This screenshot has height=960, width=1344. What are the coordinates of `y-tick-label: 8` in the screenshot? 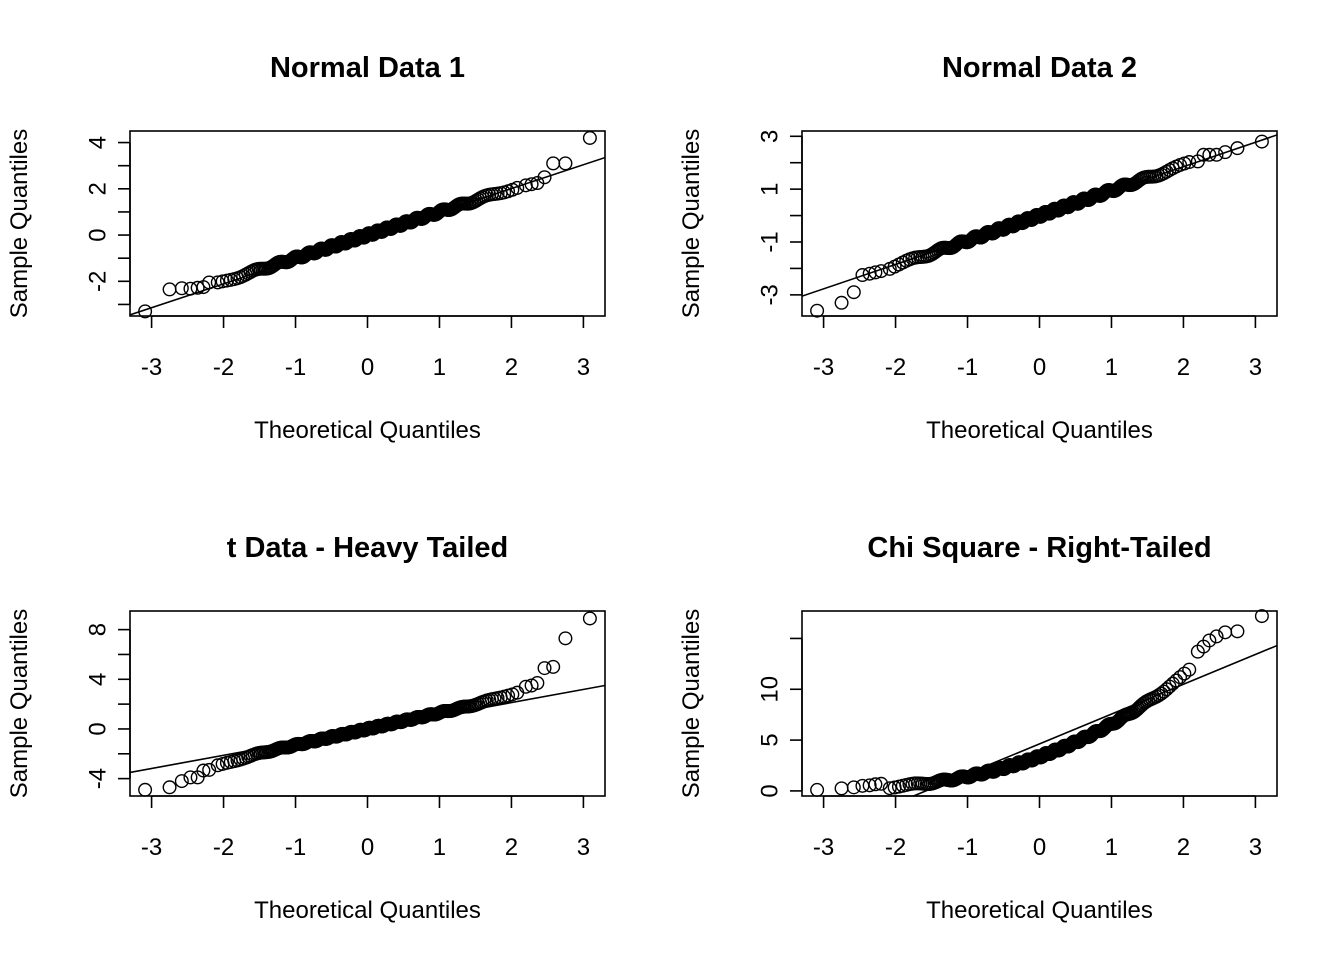 It's located at (98, 629).